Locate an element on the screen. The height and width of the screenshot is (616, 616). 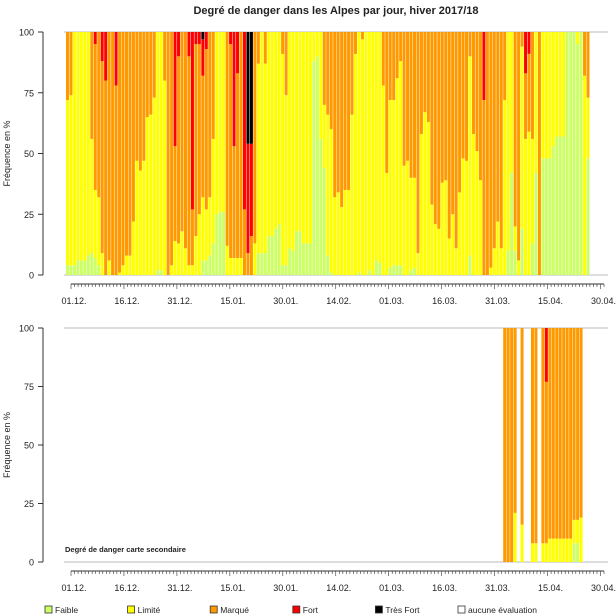
secondary-annotation: Degré de danger carte secondaire is located at coordinates (125, 549).